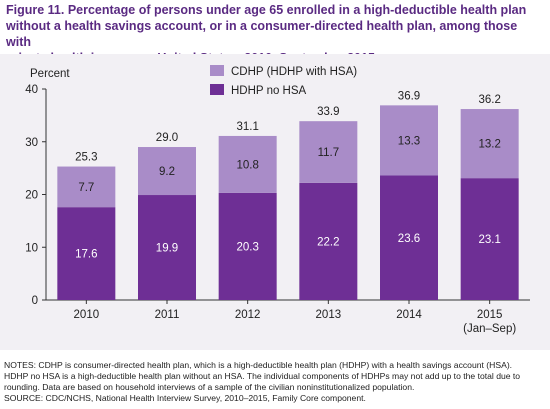 The height and width of the screenshot is (409, 550). I want to click on data-label-hdhp-no-hsa: 19.9, so click(167, 249).